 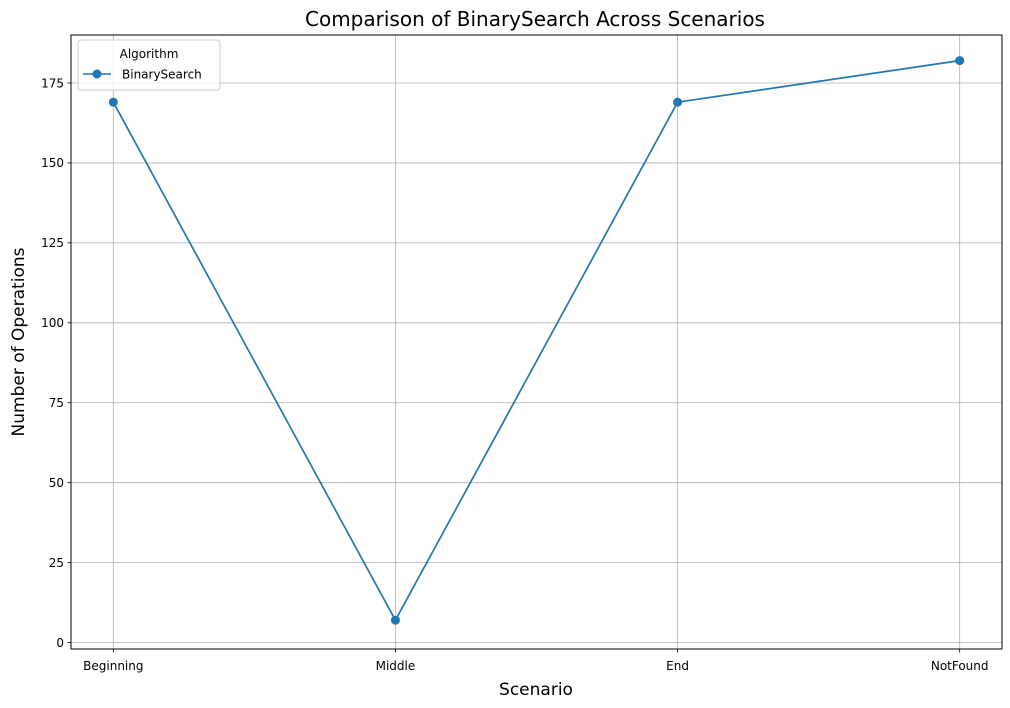 I want to click on y-tick-label: 75, so click(x=56, y=403).